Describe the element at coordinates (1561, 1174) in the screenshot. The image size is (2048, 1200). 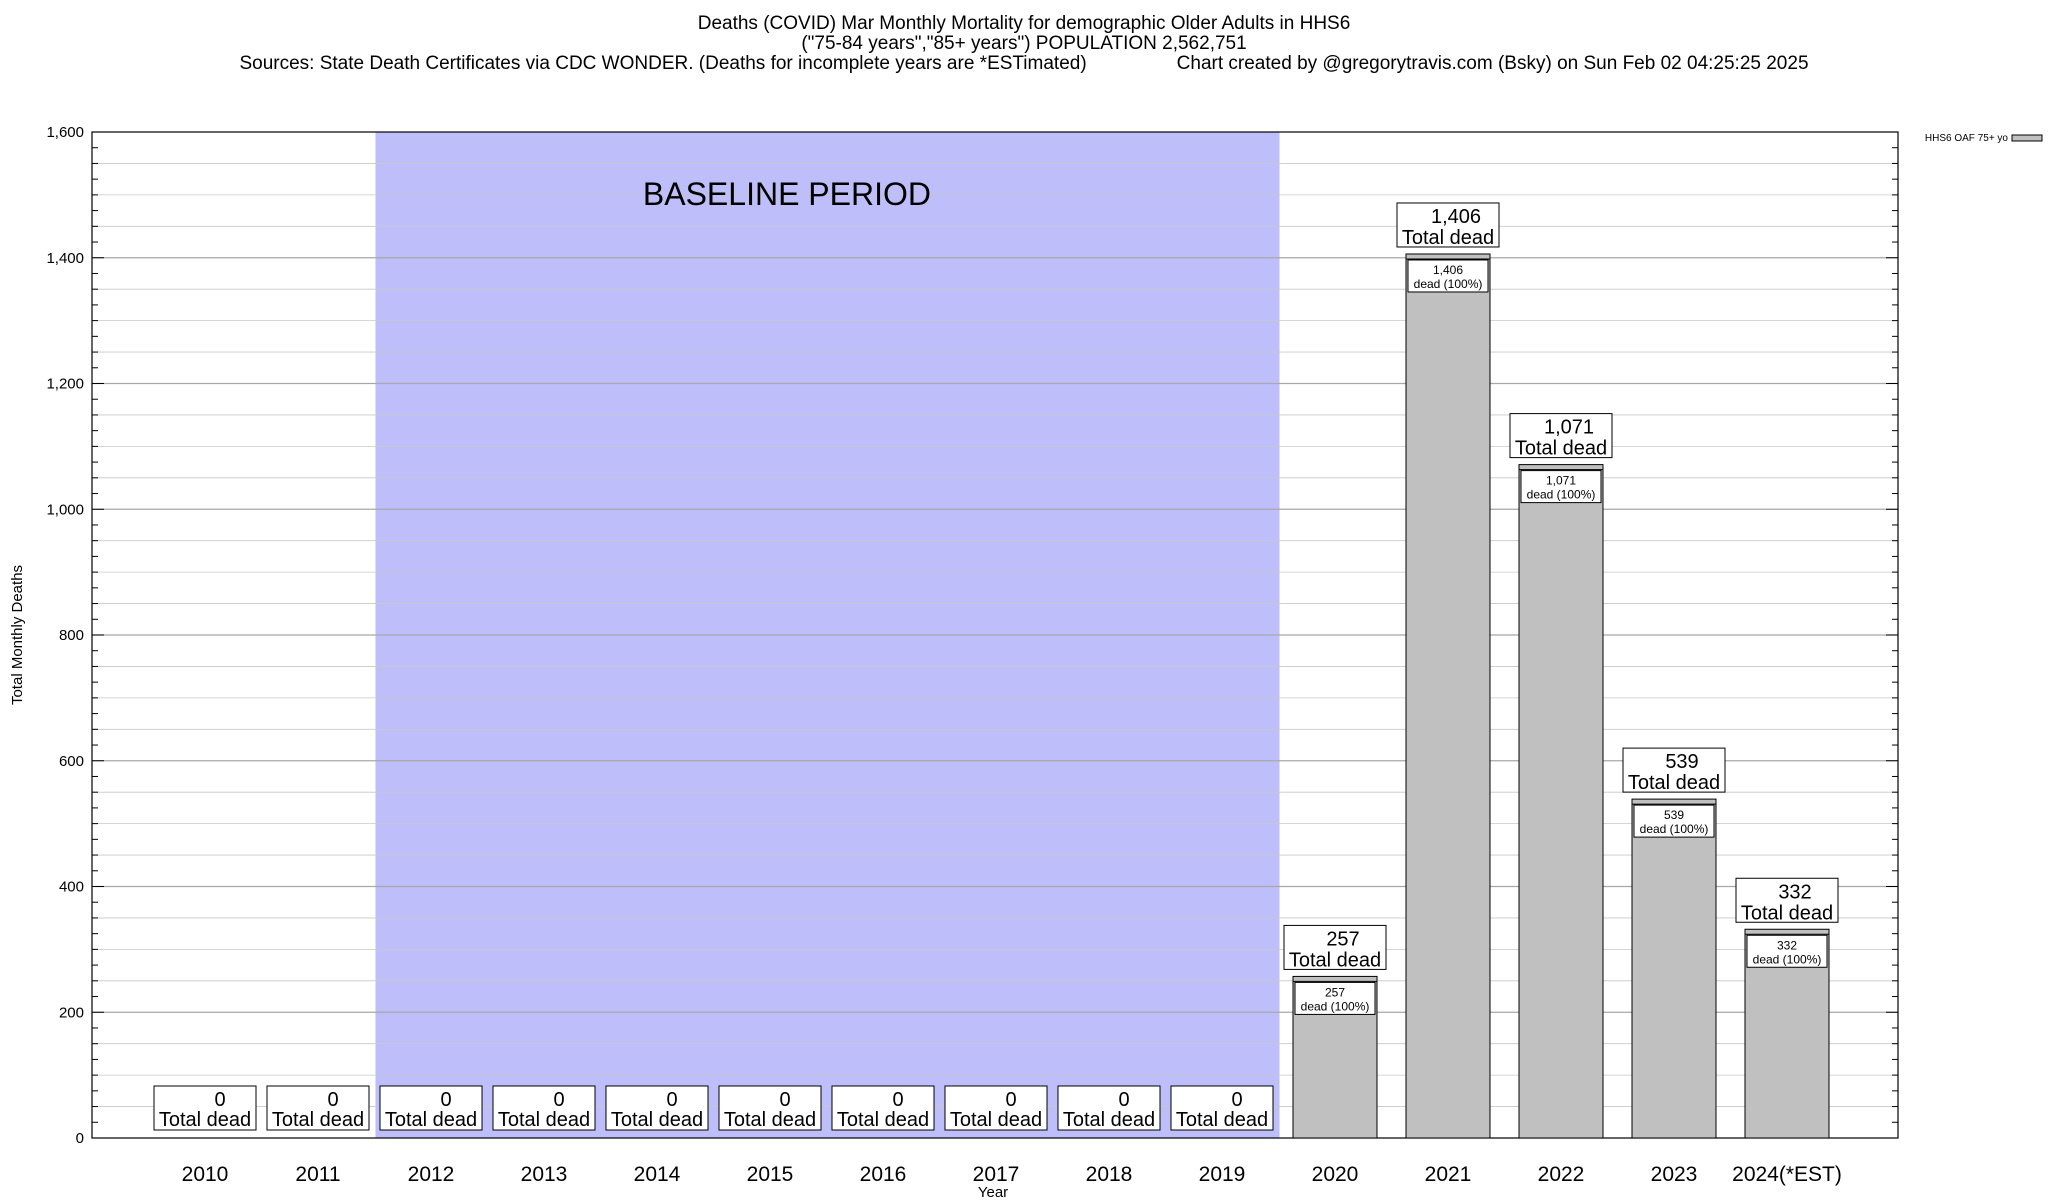
I see `x-tick-label: 2022` at that location.